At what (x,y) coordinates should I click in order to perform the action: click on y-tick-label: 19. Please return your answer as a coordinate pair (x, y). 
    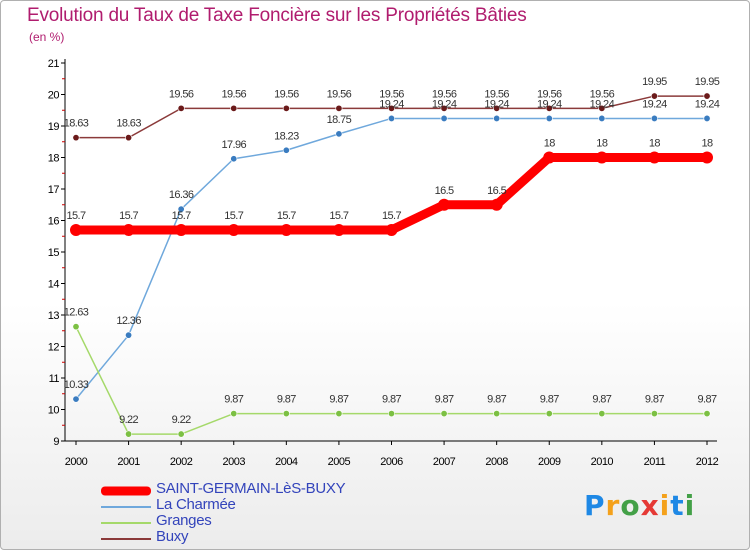
    Looking at the image, I should click on (54, 127).